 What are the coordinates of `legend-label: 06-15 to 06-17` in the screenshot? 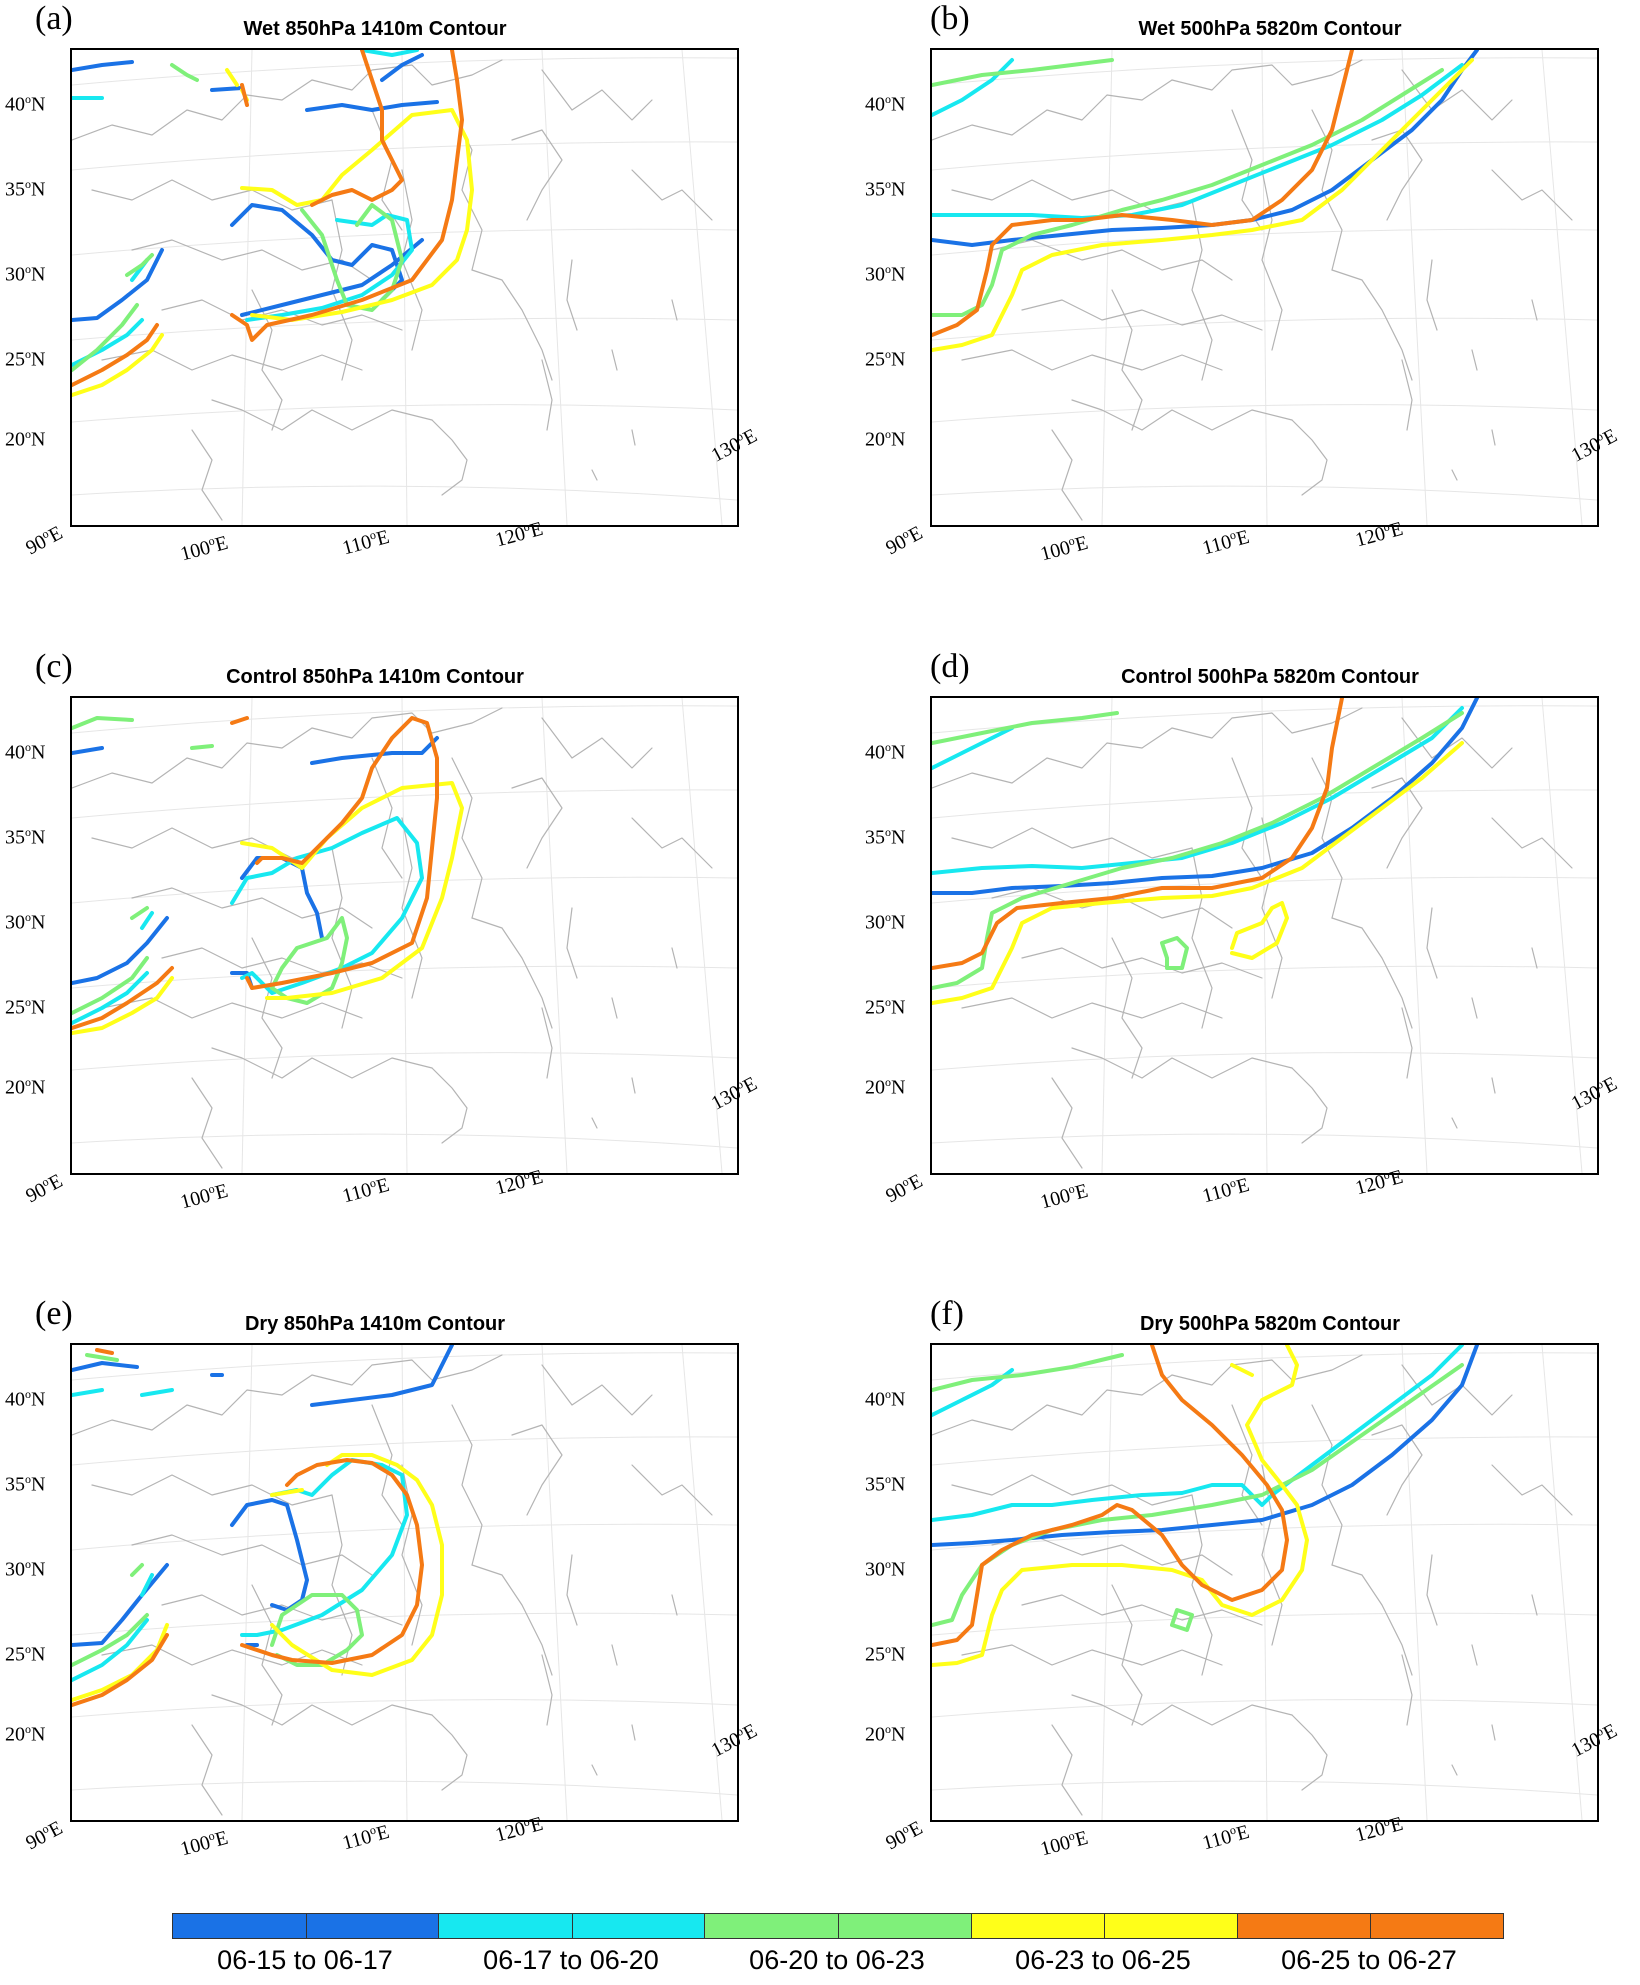 It's located at (305, 1960).